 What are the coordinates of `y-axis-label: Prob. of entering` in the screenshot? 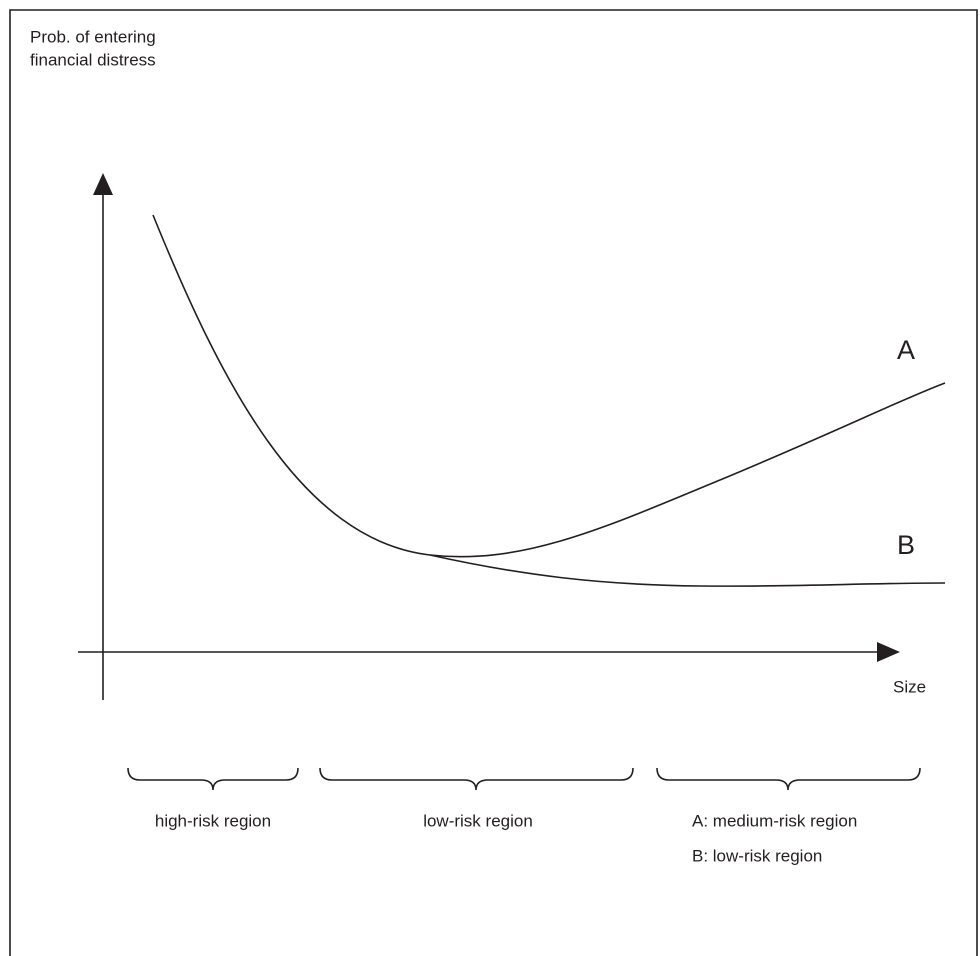 It's located at (93, 36).